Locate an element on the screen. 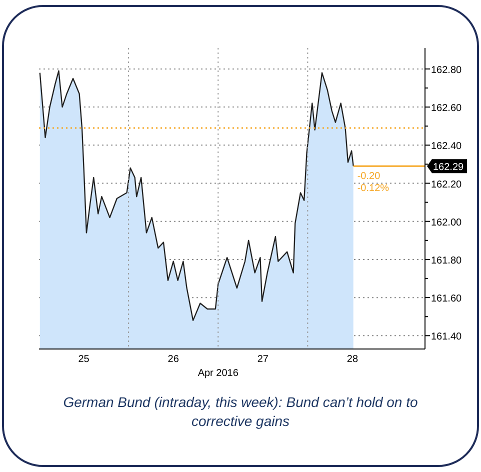 The height and width of the screenshot is (472, 481). y-tick-label: 162.80 is located at coordinates (446, 70).